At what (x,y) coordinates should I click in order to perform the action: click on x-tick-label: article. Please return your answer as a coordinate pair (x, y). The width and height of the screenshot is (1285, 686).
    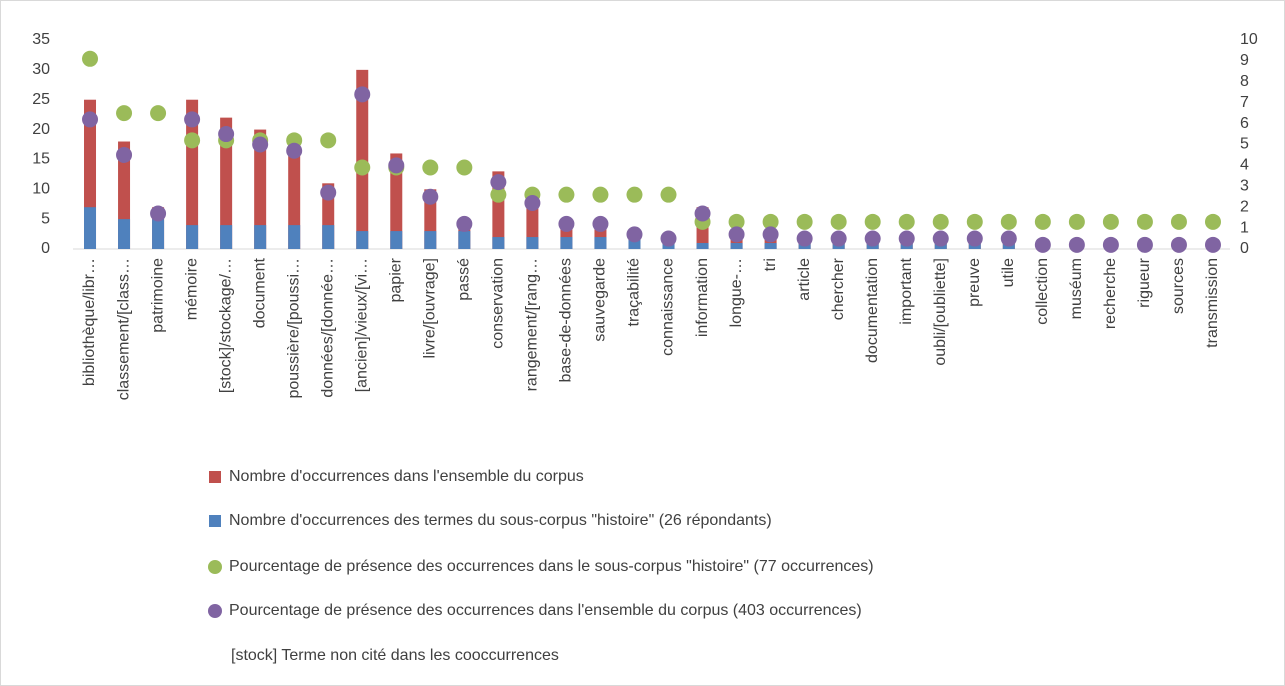
    Looking at the image, I should click on (804, 279).